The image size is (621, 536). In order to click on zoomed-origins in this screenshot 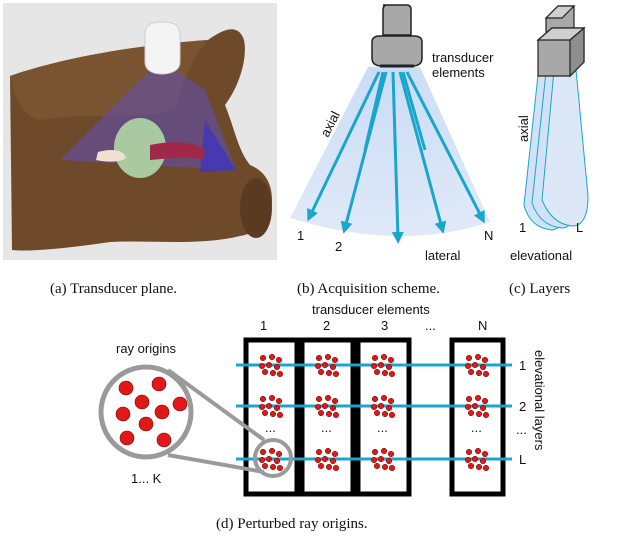, I will do `click(151, 412)`.